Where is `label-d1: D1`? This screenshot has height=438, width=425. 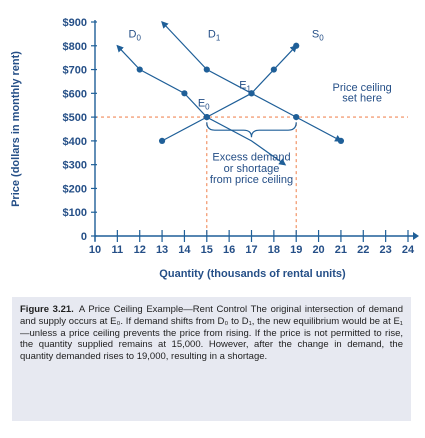 label-d1: D1 is located at coordinates (214, 35).